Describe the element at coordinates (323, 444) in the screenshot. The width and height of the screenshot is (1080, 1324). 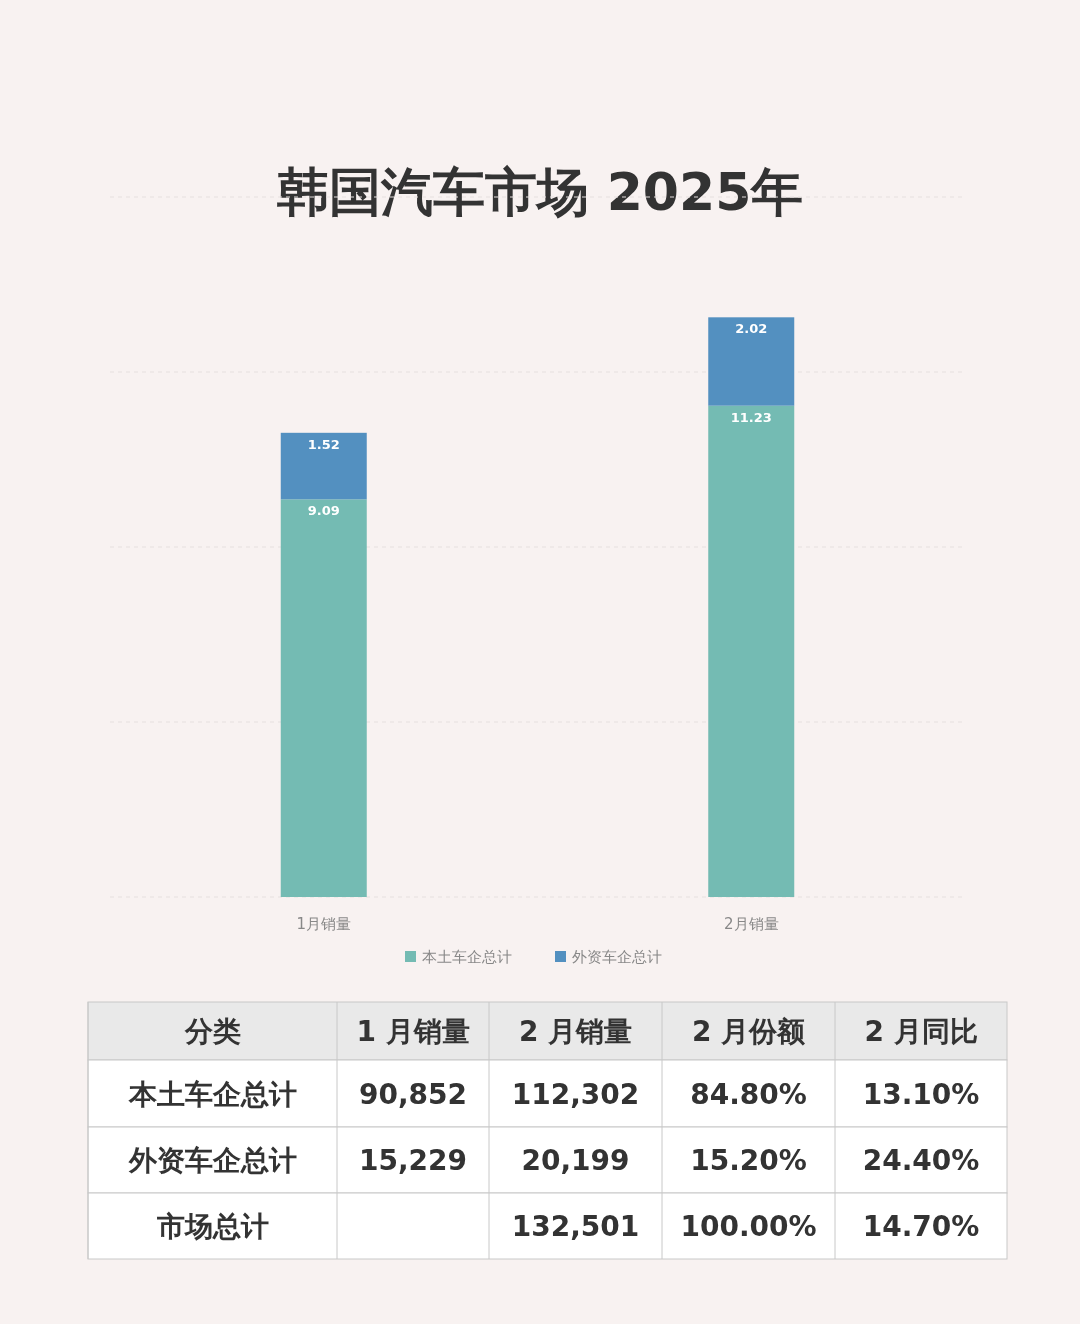
I see `data-label: 1.52` at that location.